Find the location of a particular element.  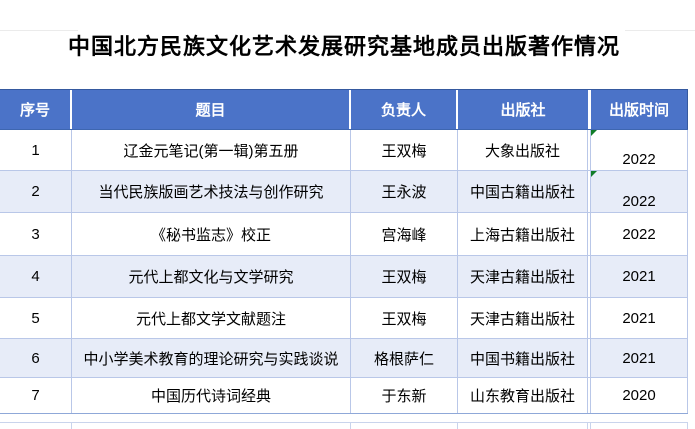

cell-serial: 5 is located at coordinates (36, 318).